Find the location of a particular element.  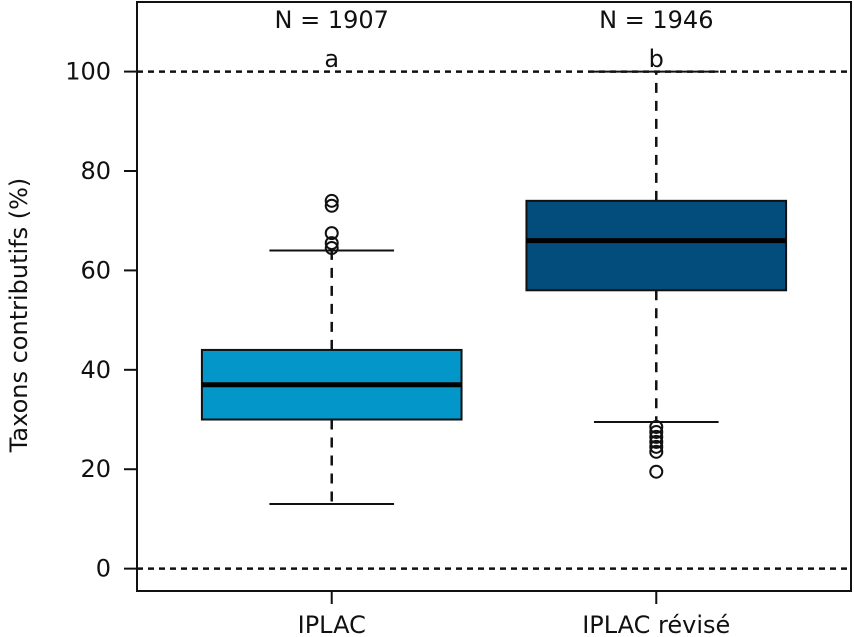

x-axis: IPLAC IPLAC révisé is located at coordinates (514, 614).